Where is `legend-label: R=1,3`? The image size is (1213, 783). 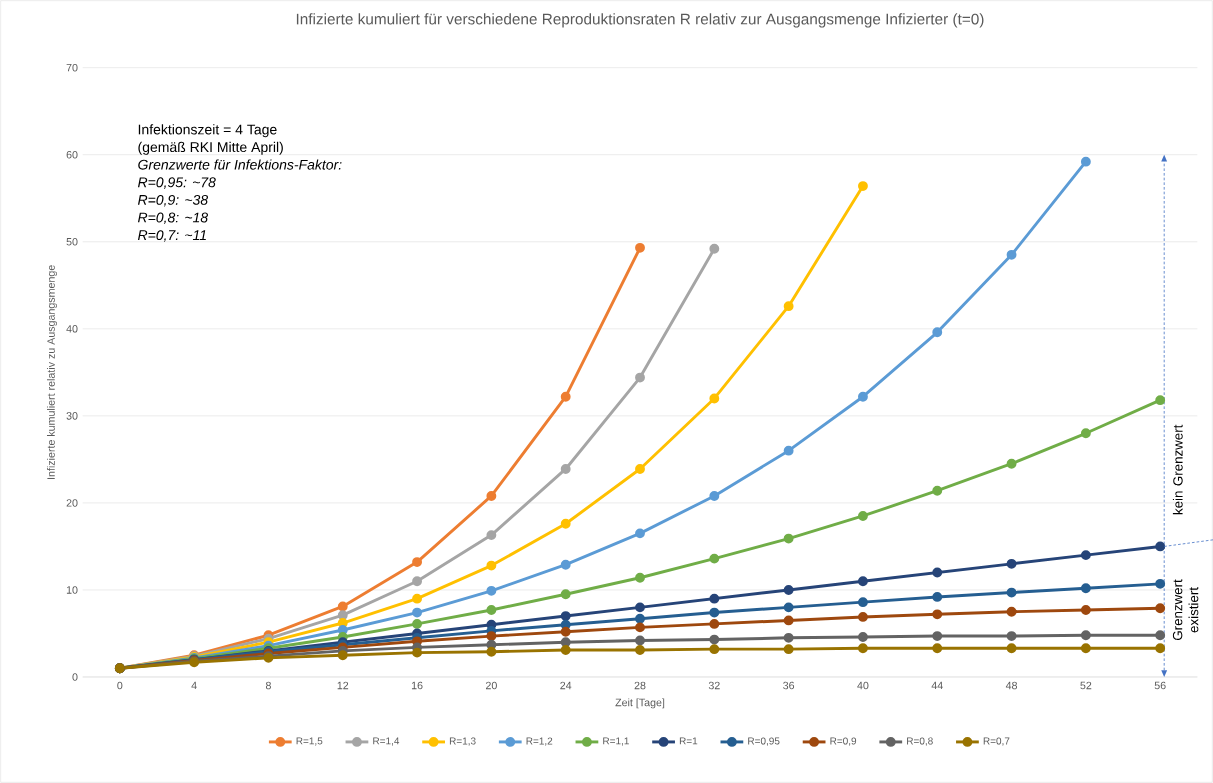 legend-label: R=1,3 is located at coordinates (462, 741).